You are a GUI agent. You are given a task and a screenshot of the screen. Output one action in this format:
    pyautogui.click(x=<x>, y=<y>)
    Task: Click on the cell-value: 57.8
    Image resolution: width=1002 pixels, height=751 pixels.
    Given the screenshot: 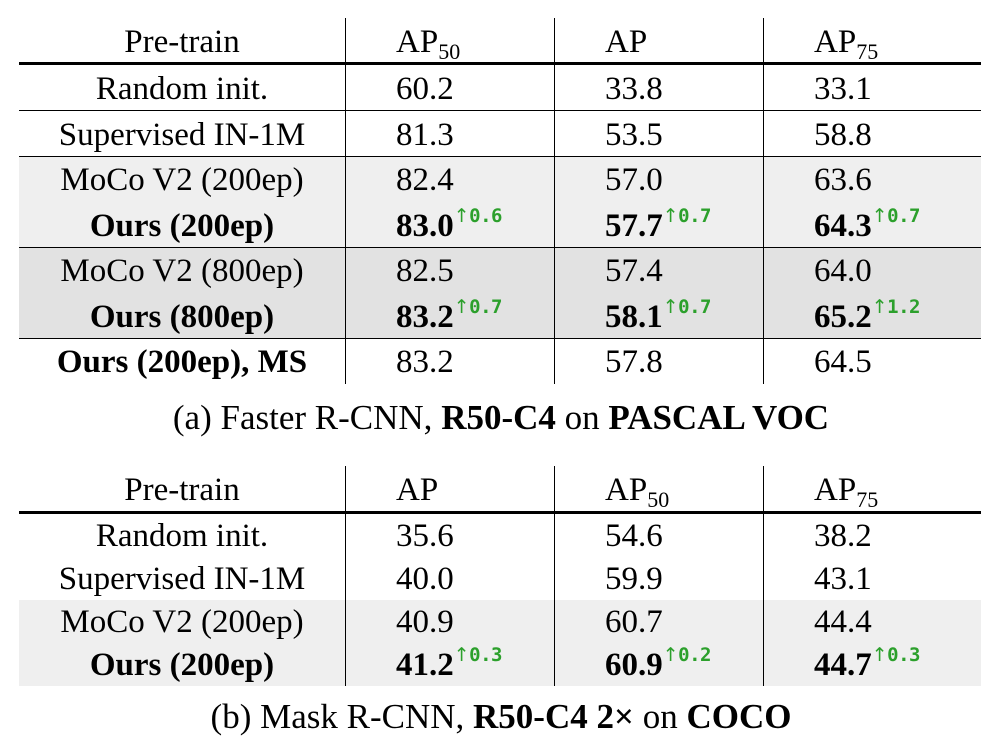 What is the action you would take?
    pyautogui.click(x=659, y=361)
    